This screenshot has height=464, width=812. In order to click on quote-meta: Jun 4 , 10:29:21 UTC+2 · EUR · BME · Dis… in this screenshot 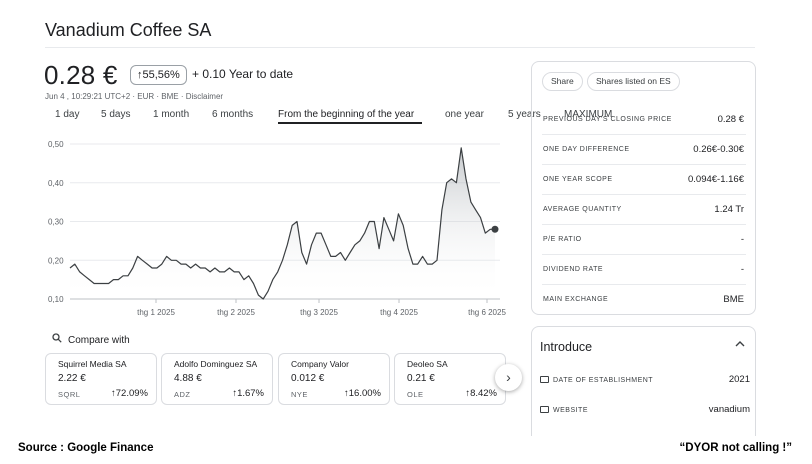, I will do `click(134, 96)`.